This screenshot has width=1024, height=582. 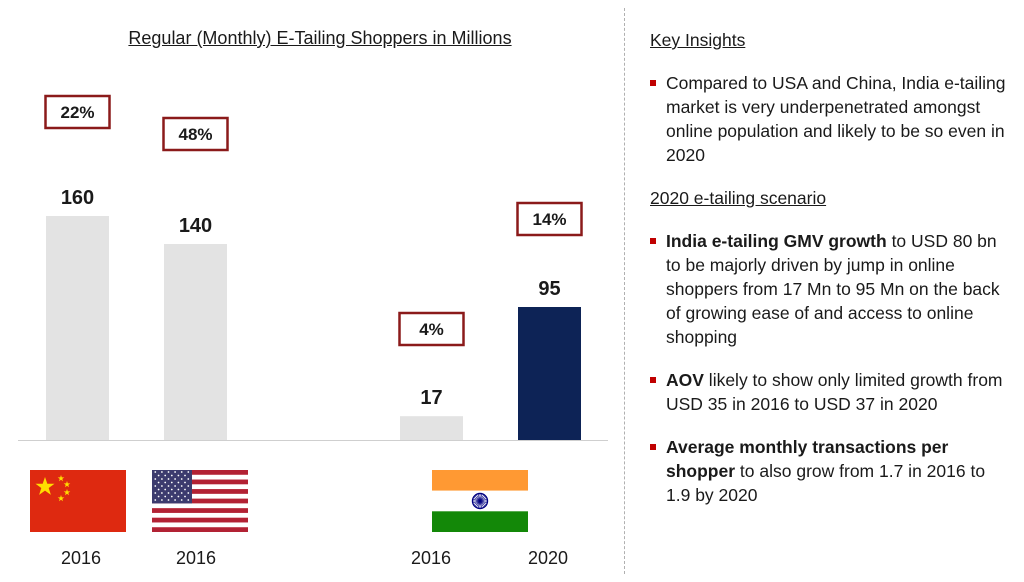 What do you see at coordinates (431, 428) in the screenshot?
I see `bar-india-2016` at bounding box center [431, 428].